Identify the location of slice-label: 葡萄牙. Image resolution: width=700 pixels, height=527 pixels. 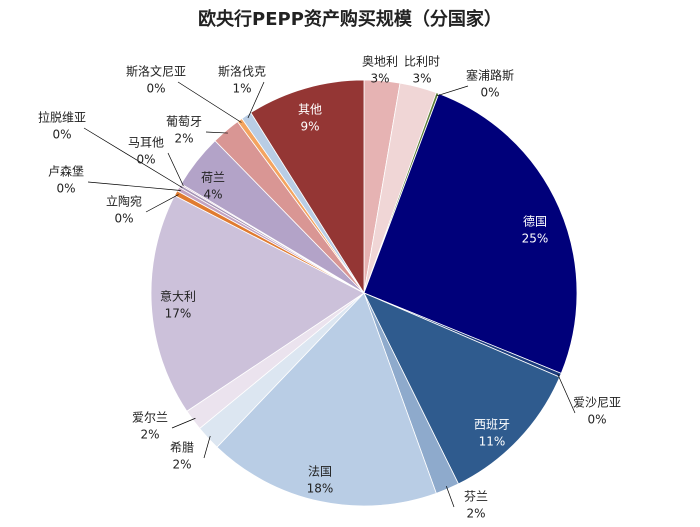
(184, 122).